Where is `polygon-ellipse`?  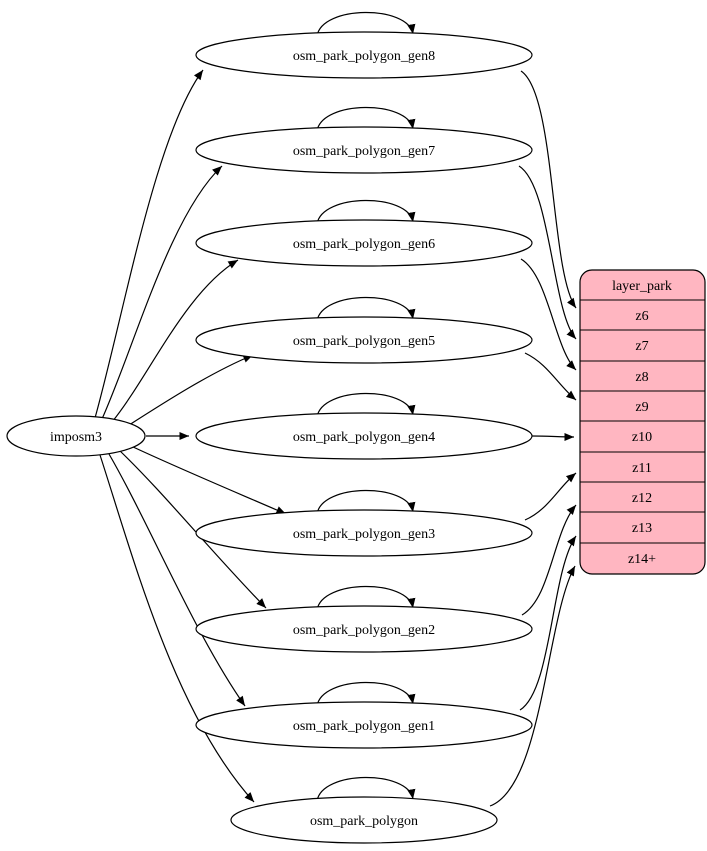 polygon-ellipse is located at coordinates (364, 820).